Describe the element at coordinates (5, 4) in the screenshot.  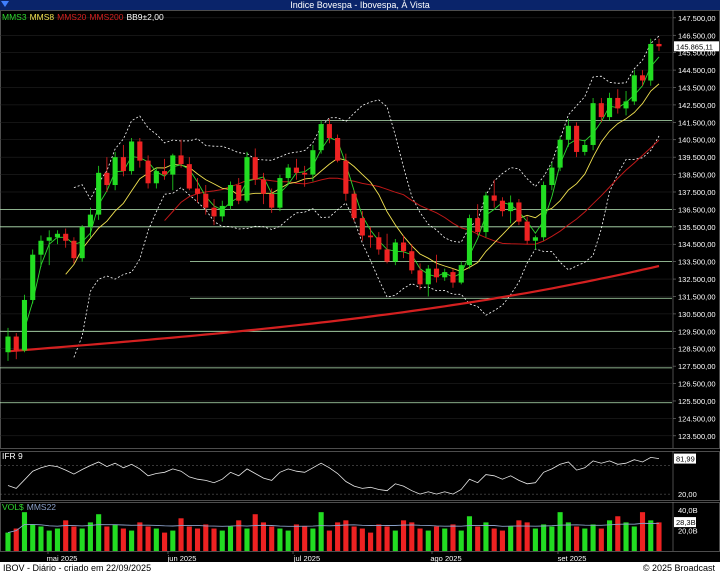
I see `menu-arrow-icon` at that location.